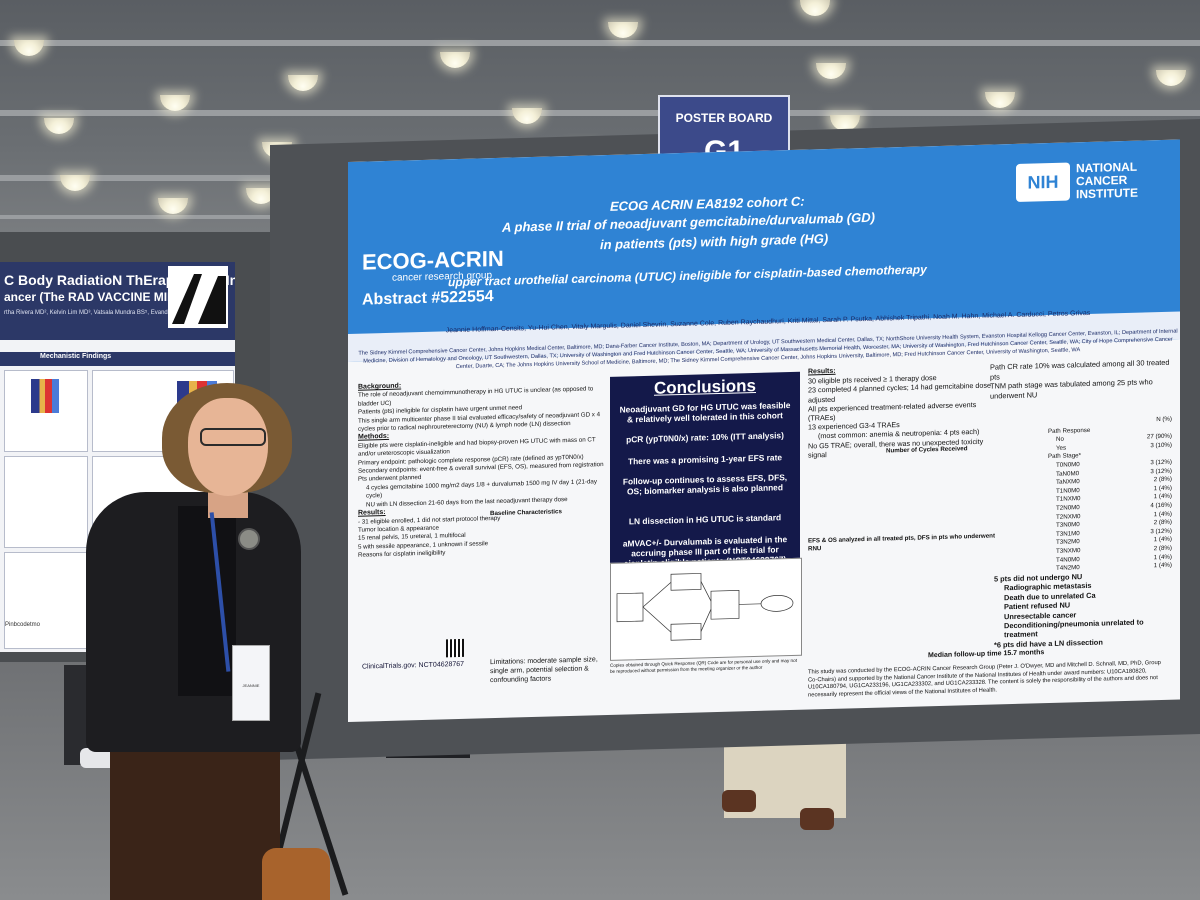 This screenshot has width=1200, height=900. I want to click on qr-code, so click(455, 648).